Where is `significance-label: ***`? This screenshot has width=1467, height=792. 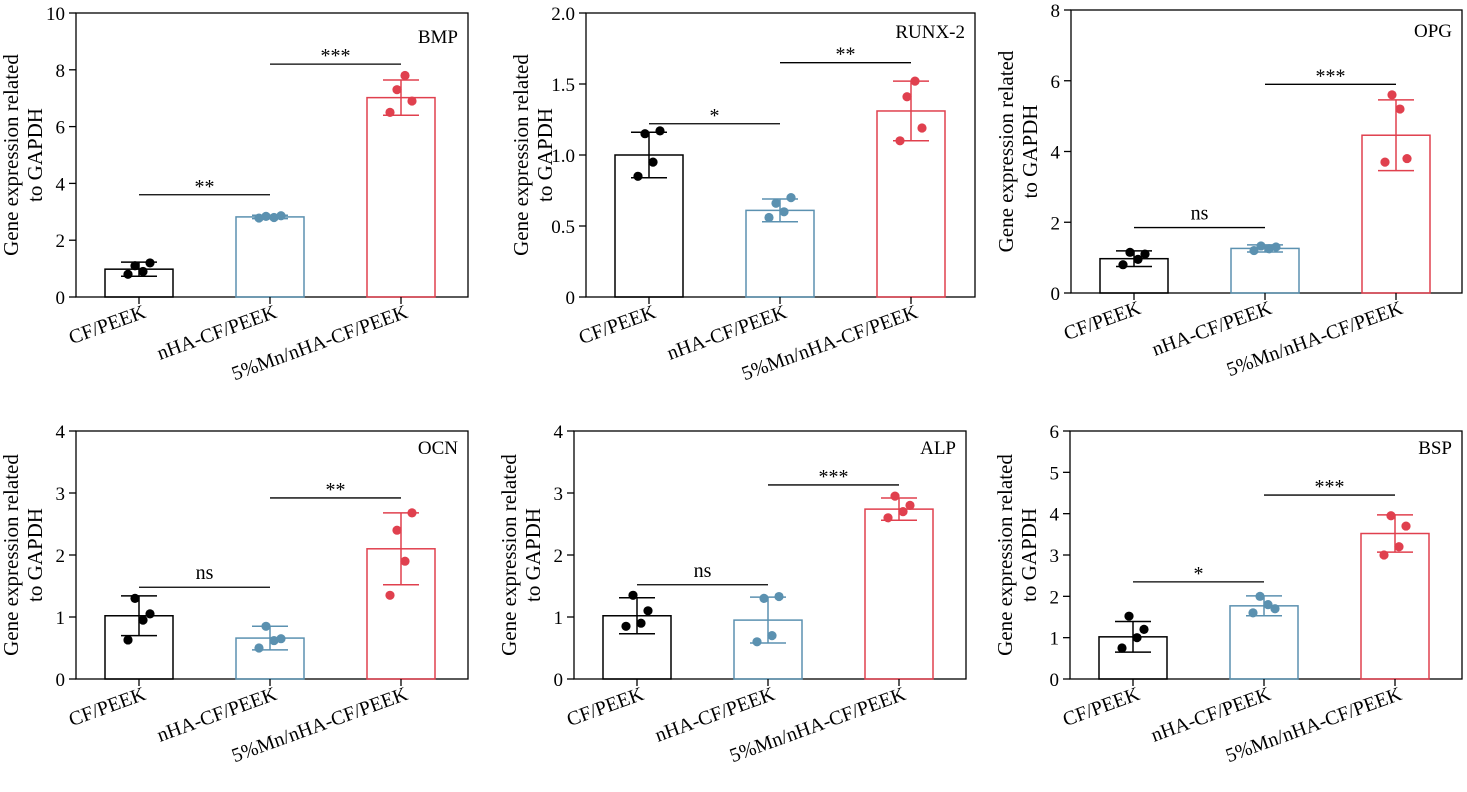 significance-label: *** is located at coordinates (1330, 487).